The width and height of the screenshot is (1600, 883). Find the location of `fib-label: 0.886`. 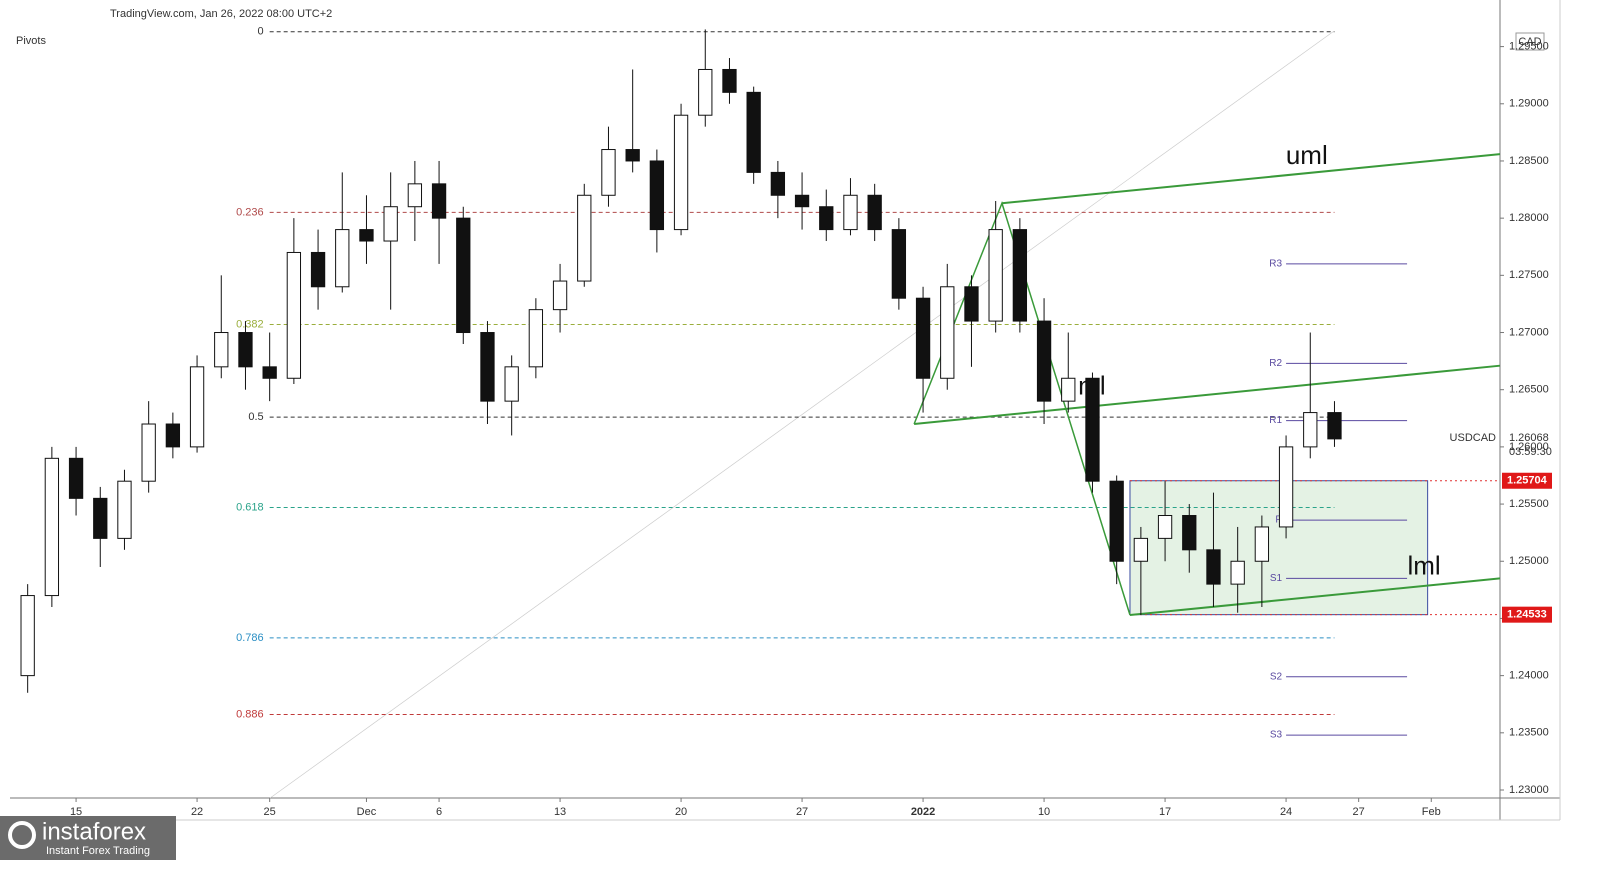

fib-label: 0.886 is located at coordinates (250, 714).